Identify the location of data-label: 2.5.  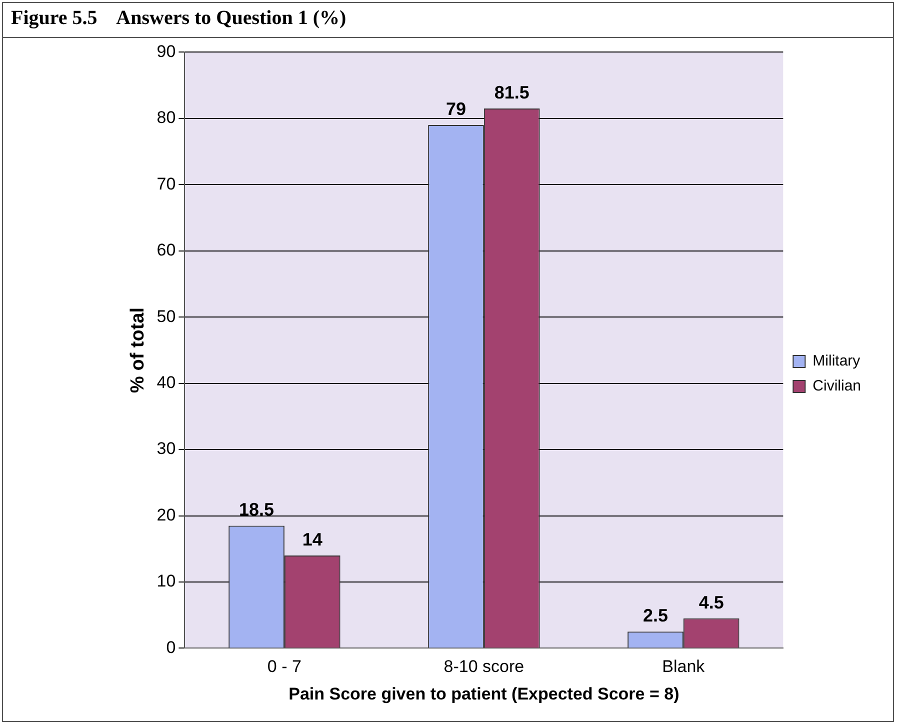
(655, 616).